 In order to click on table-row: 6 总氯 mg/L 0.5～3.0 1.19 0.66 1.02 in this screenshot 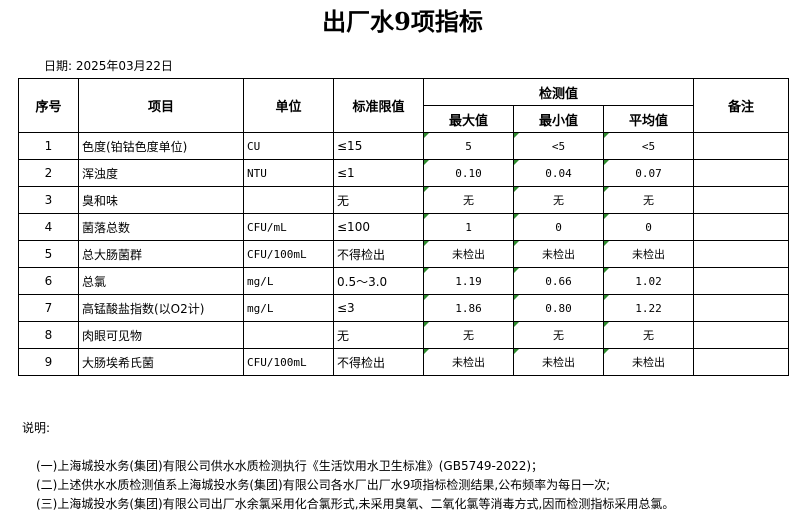, I will do `click(403, 281)`.